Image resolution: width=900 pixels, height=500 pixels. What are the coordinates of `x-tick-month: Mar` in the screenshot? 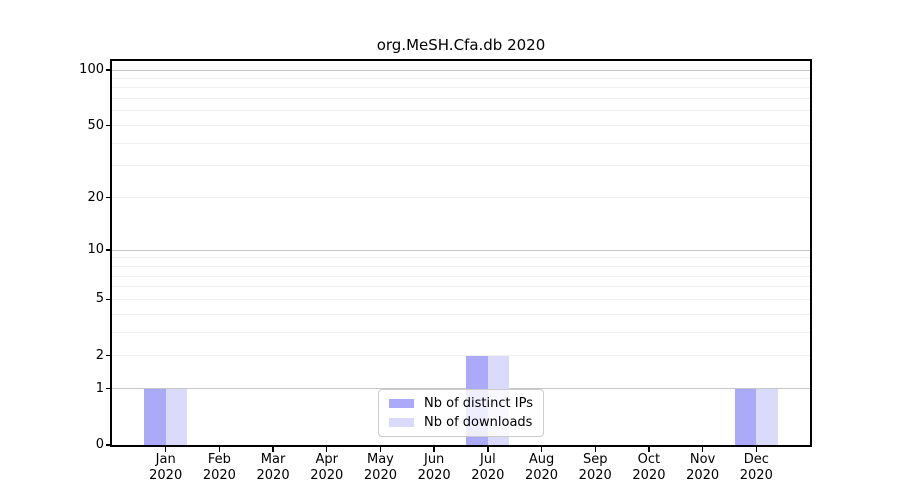 It's located at (273, 459).